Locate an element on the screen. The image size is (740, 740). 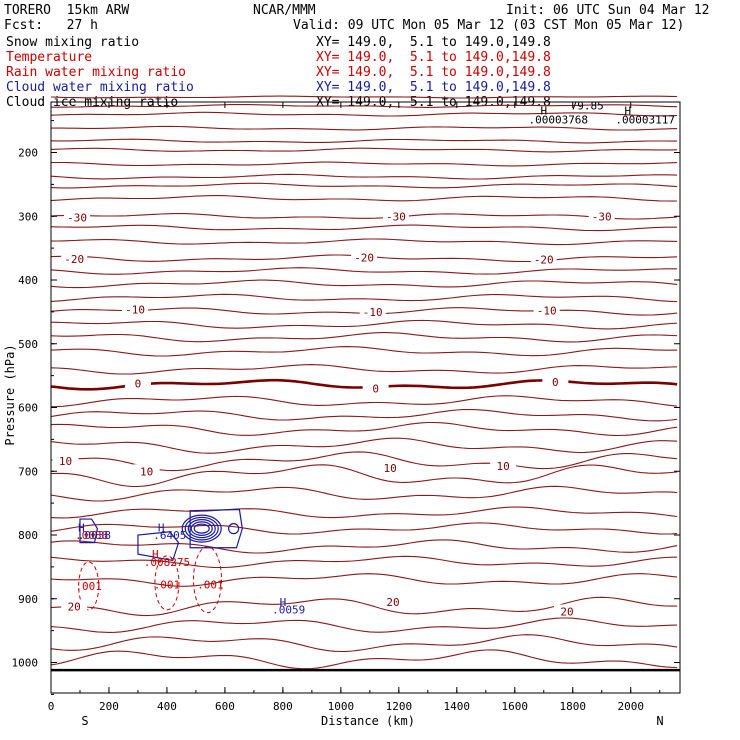
x-tick-label: 1200 is located at coordinates (399, 706).